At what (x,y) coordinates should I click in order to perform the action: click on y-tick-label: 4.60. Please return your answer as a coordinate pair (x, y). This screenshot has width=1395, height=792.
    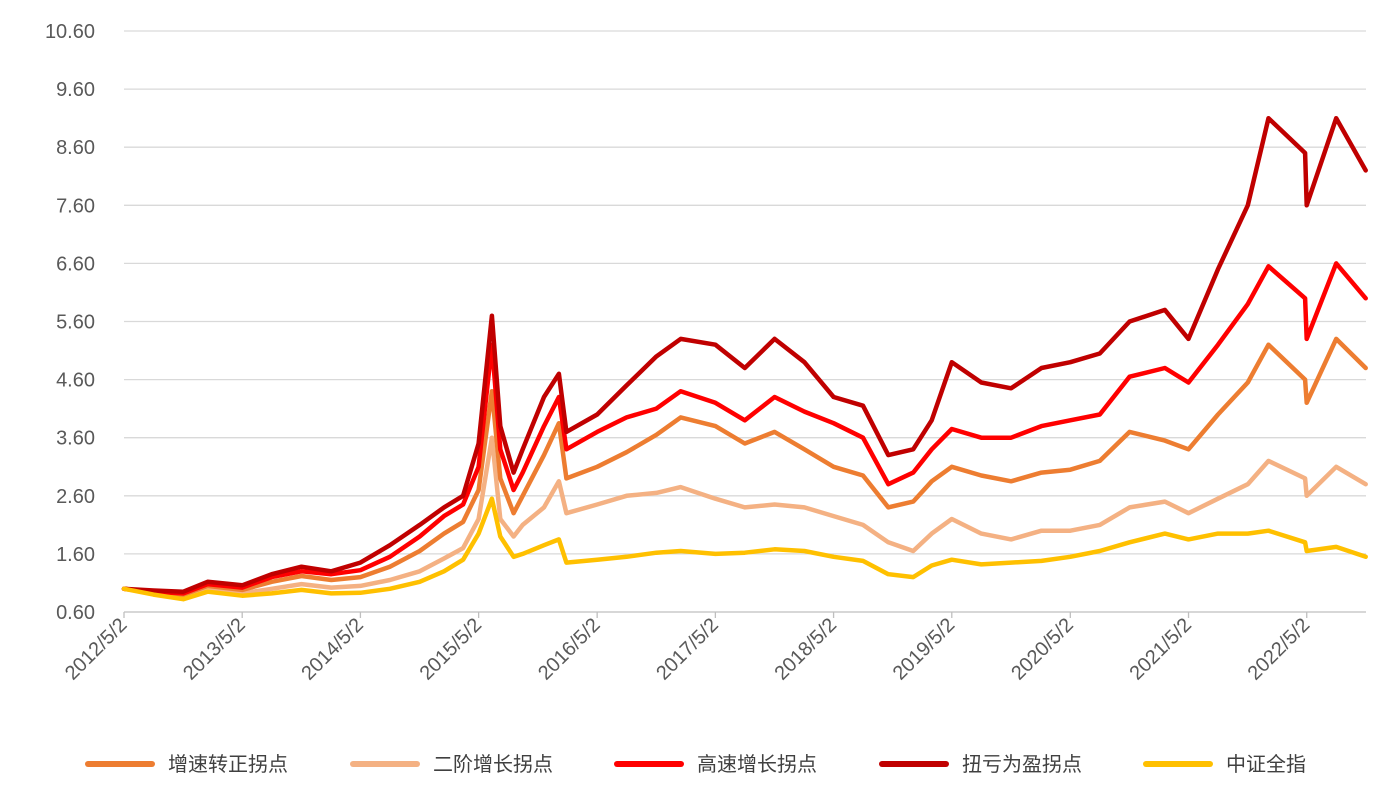
    Looking at the image, I should click on (75, 381).